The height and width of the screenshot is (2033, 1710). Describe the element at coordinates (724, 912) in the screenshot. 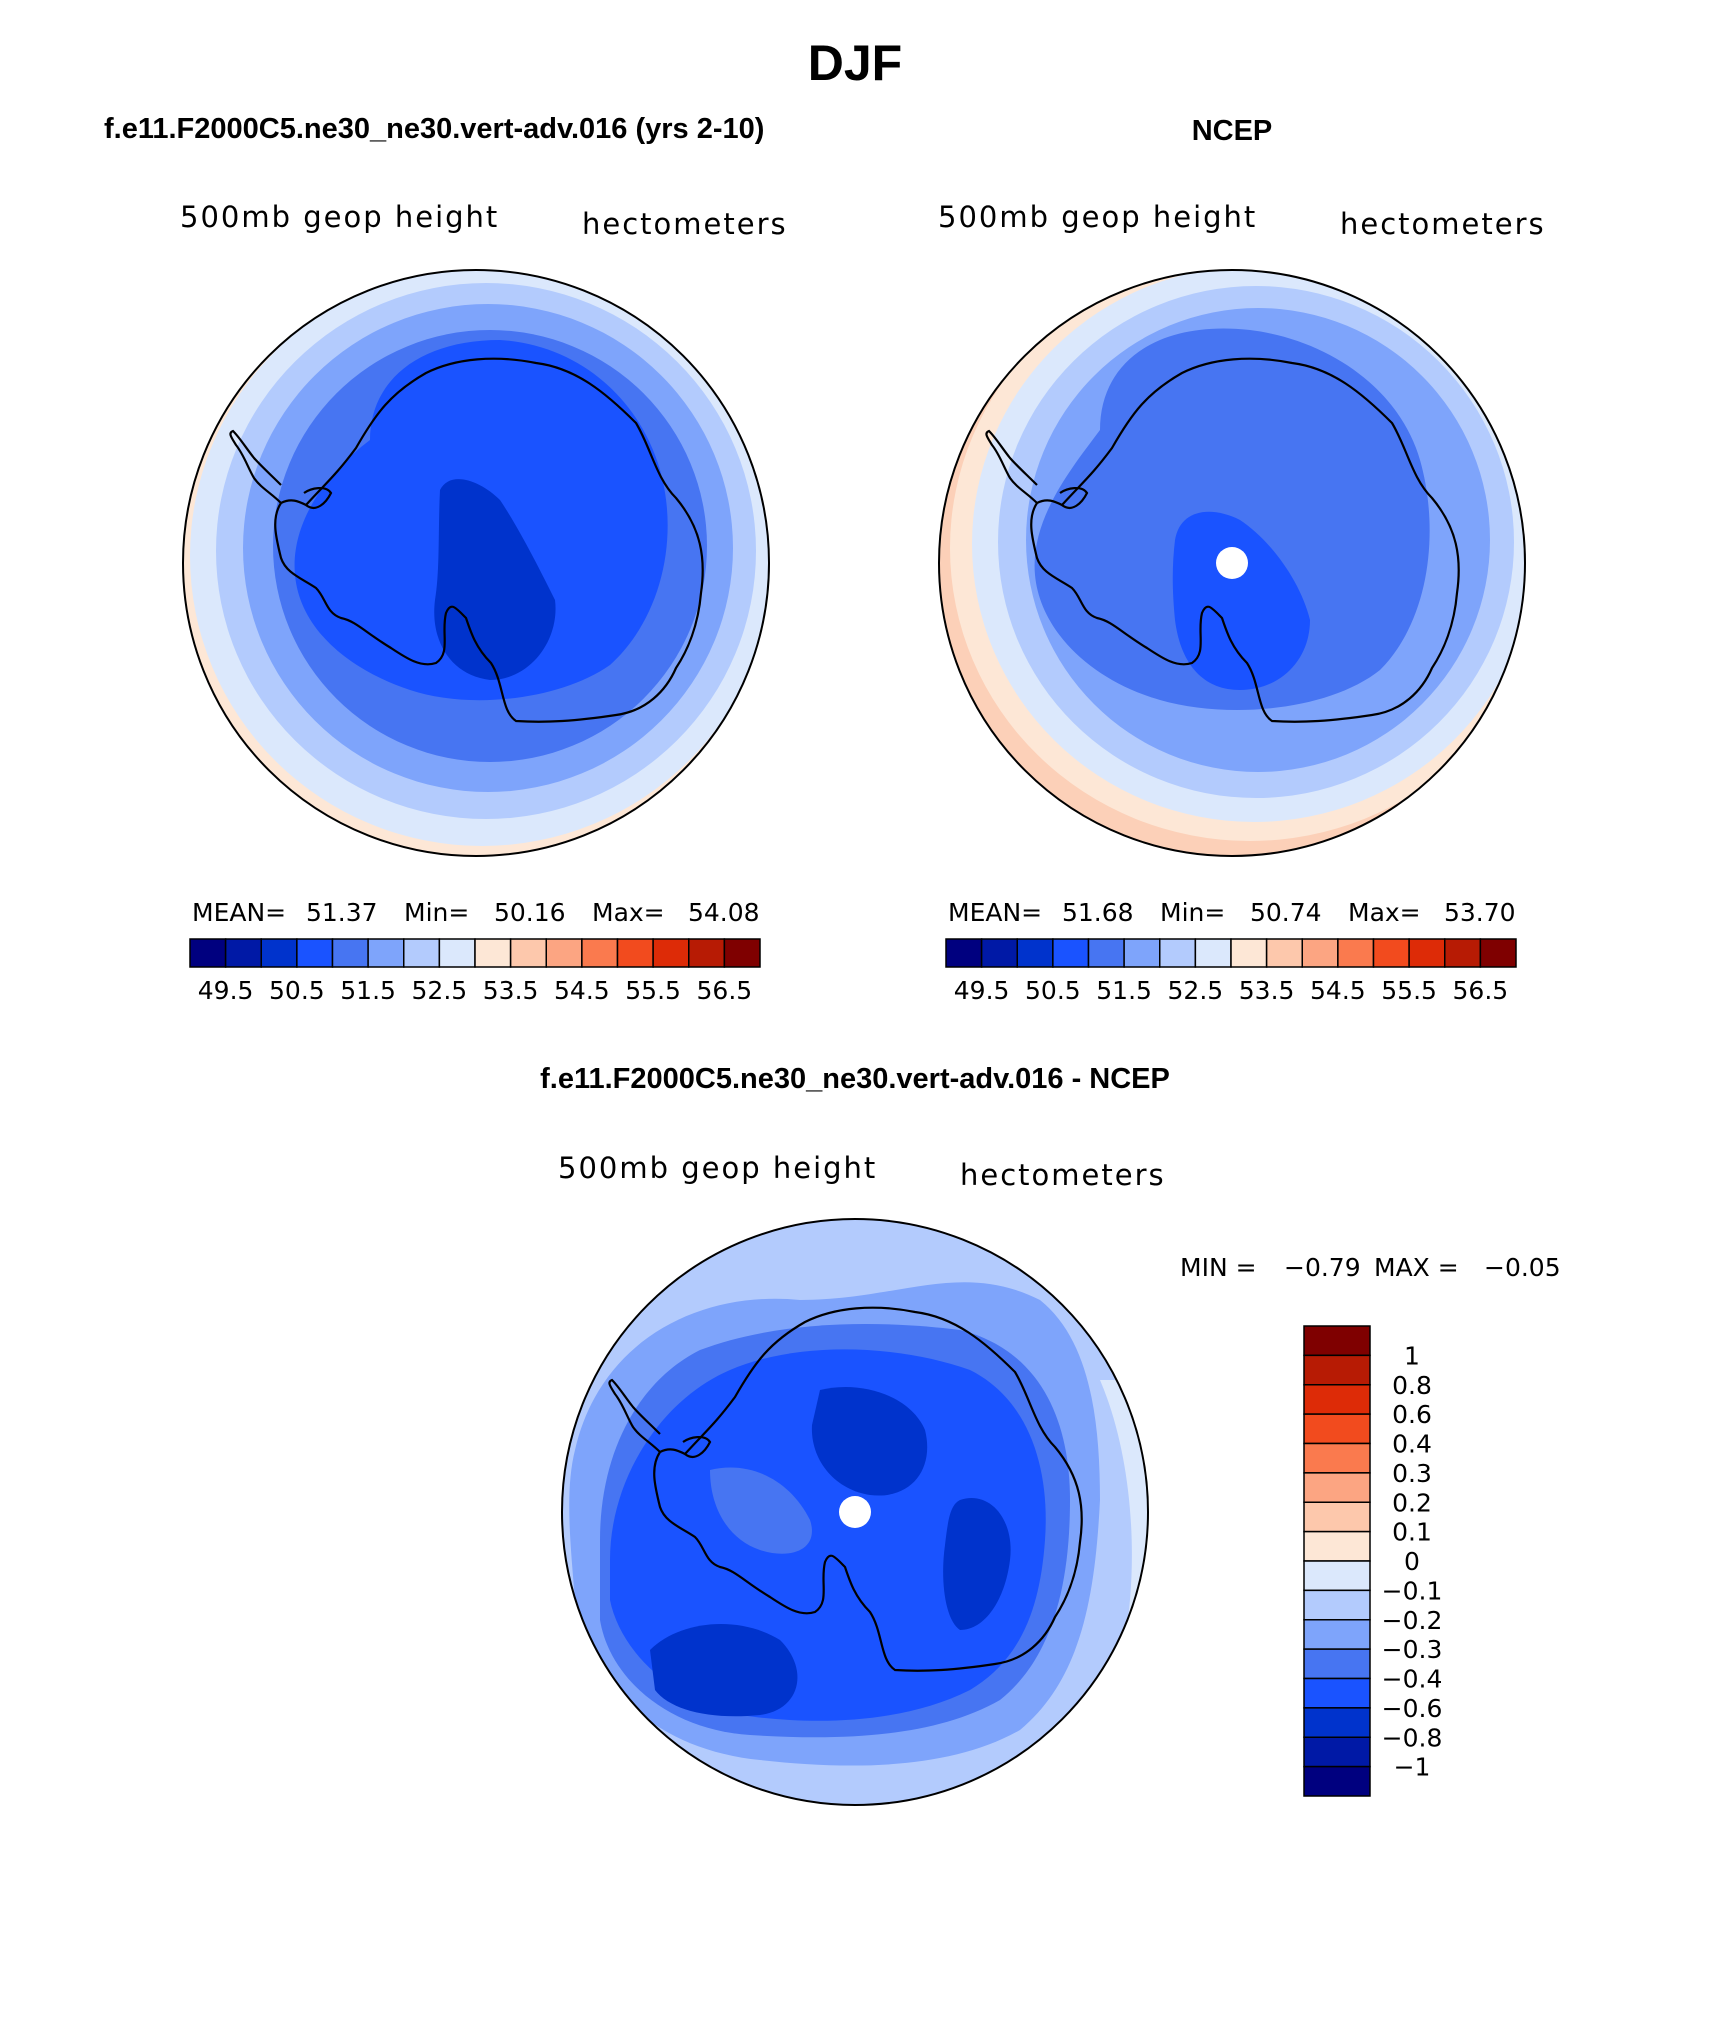

I see `panel1-max-value: 54.08` at that location.